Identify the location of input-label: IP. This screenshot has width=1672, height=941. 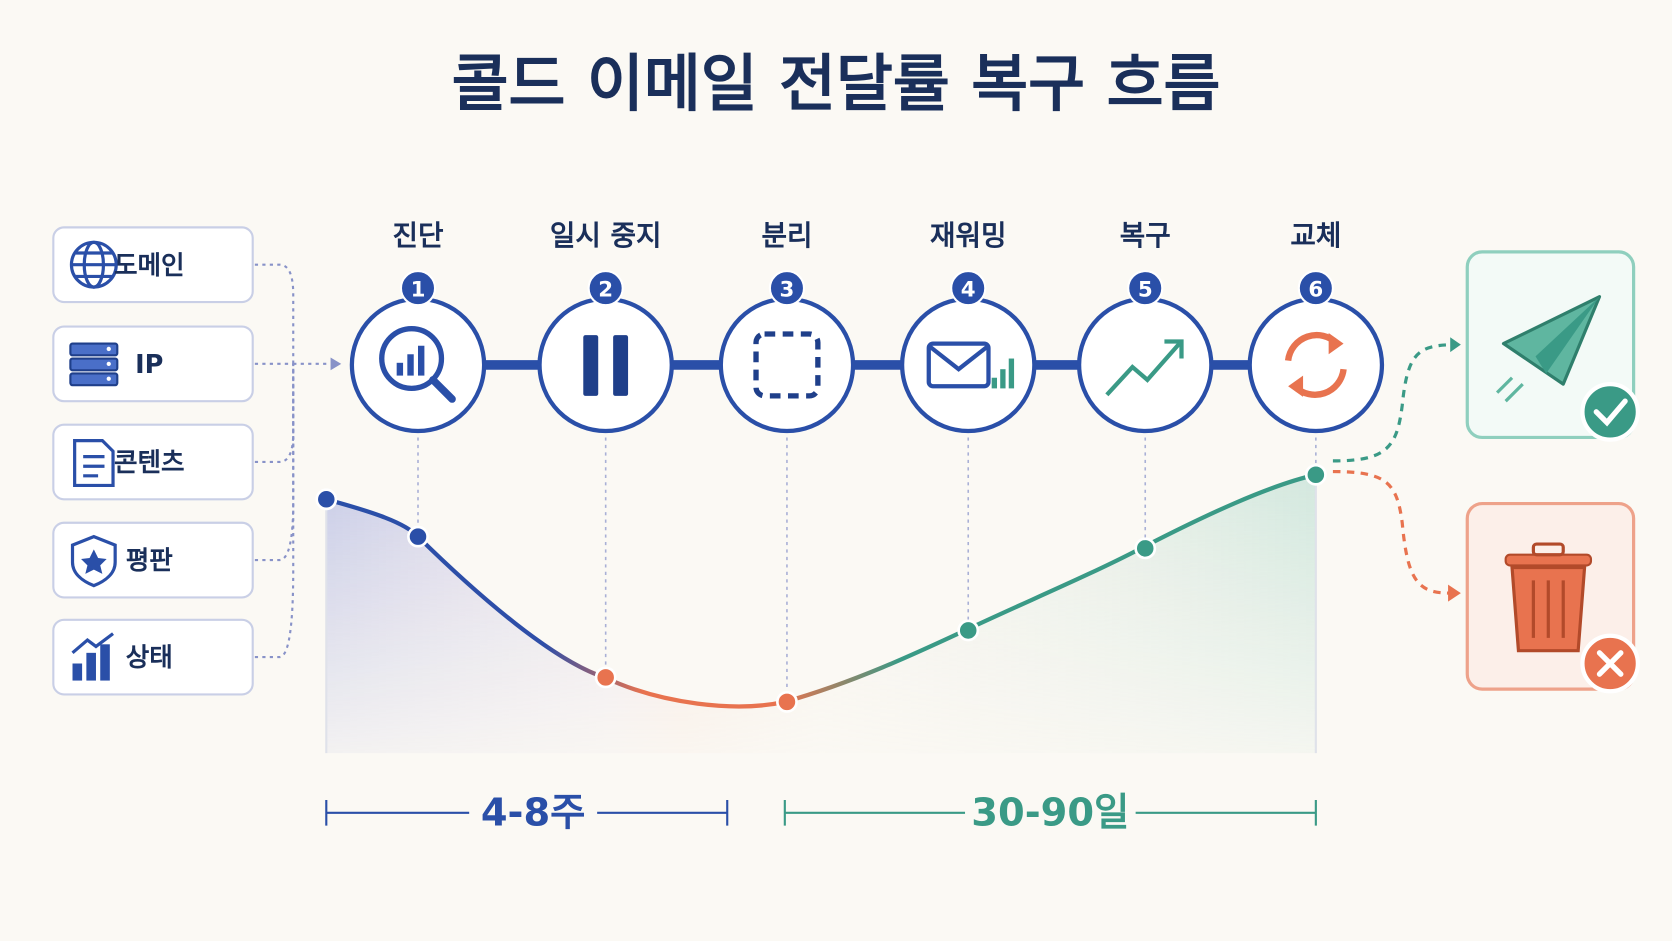
(149, 365).